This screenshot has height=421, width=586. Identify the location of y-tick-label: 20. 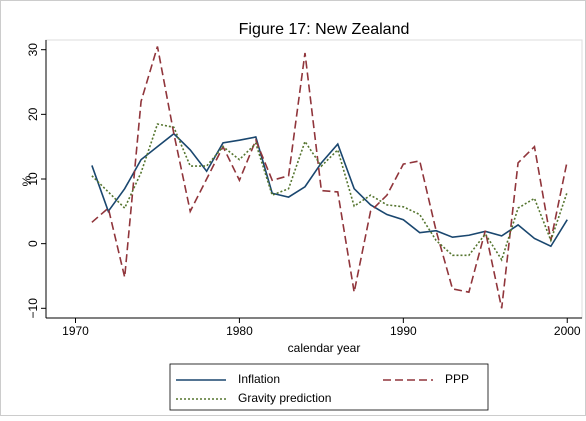
(33, 114).